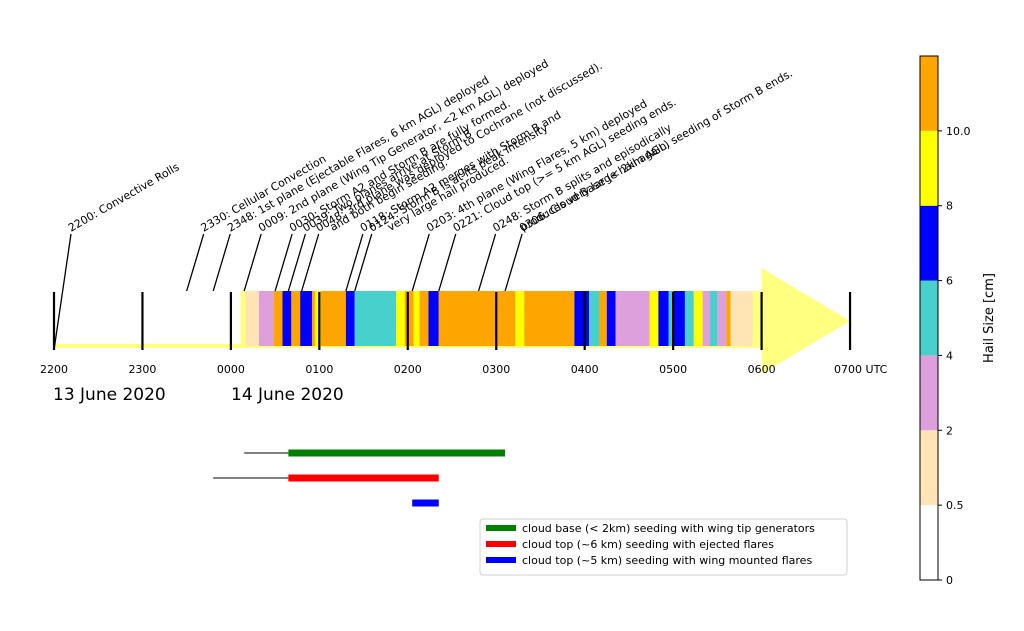 The height and width of the screenshot is (631, 1024). What do you see at coordinates (949, 281) in the screenshot?
I see `colorbar-tick-label: 6` at bounding box center [949, 281].